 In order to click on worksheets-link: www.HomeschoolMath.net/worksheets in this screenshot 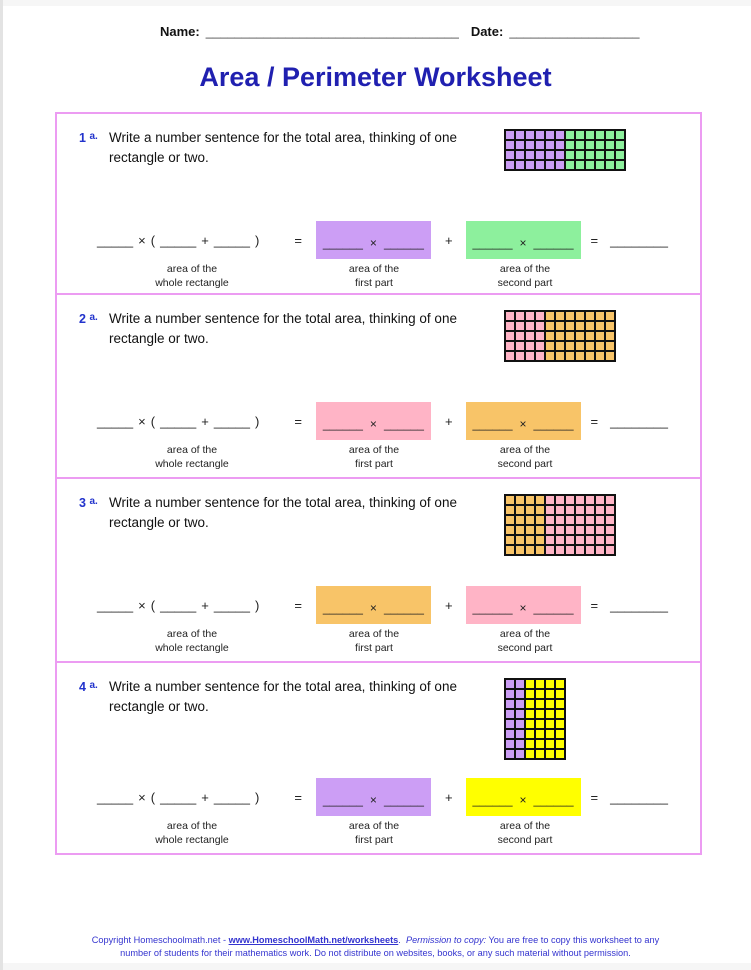, I will do `click(313, 940)`.